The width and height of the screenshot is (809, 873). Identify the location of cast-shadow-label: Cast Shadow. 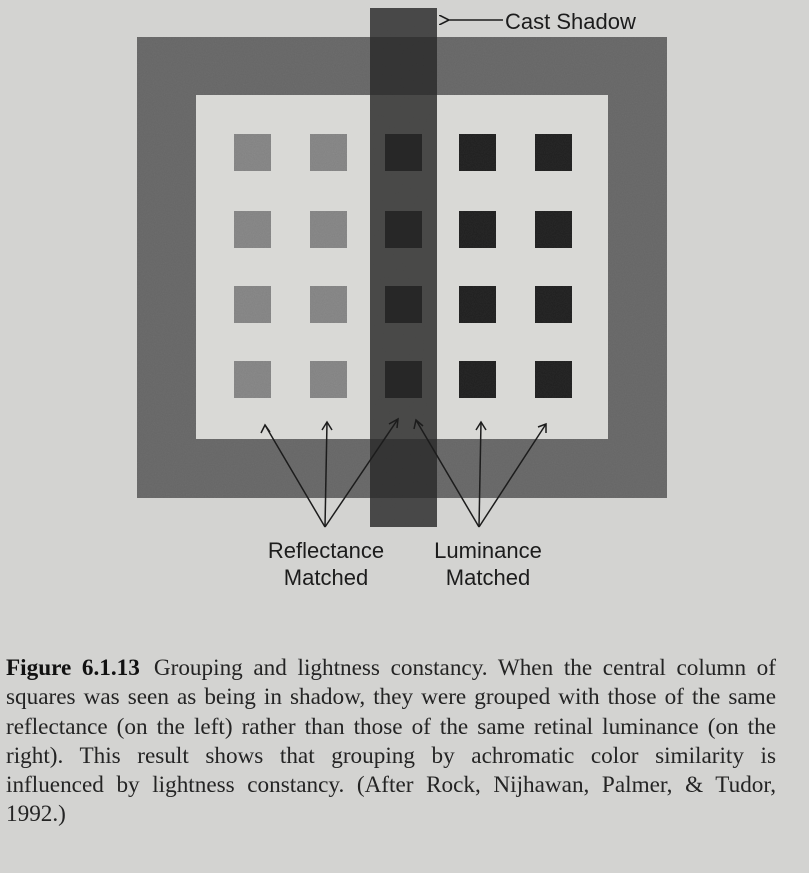
(570, 21).